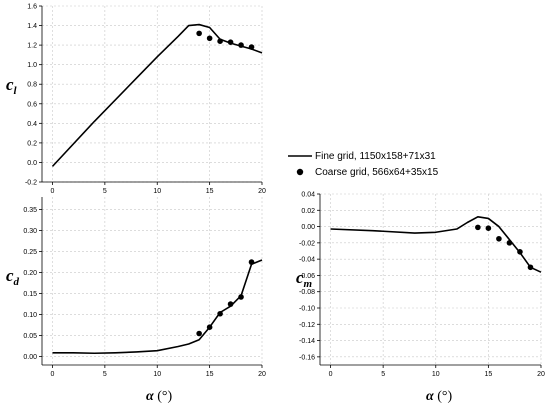 The width and height of the screenshot is (550, 407). I want to click on cm-xtick-label-3: 15, so click(488, 374).